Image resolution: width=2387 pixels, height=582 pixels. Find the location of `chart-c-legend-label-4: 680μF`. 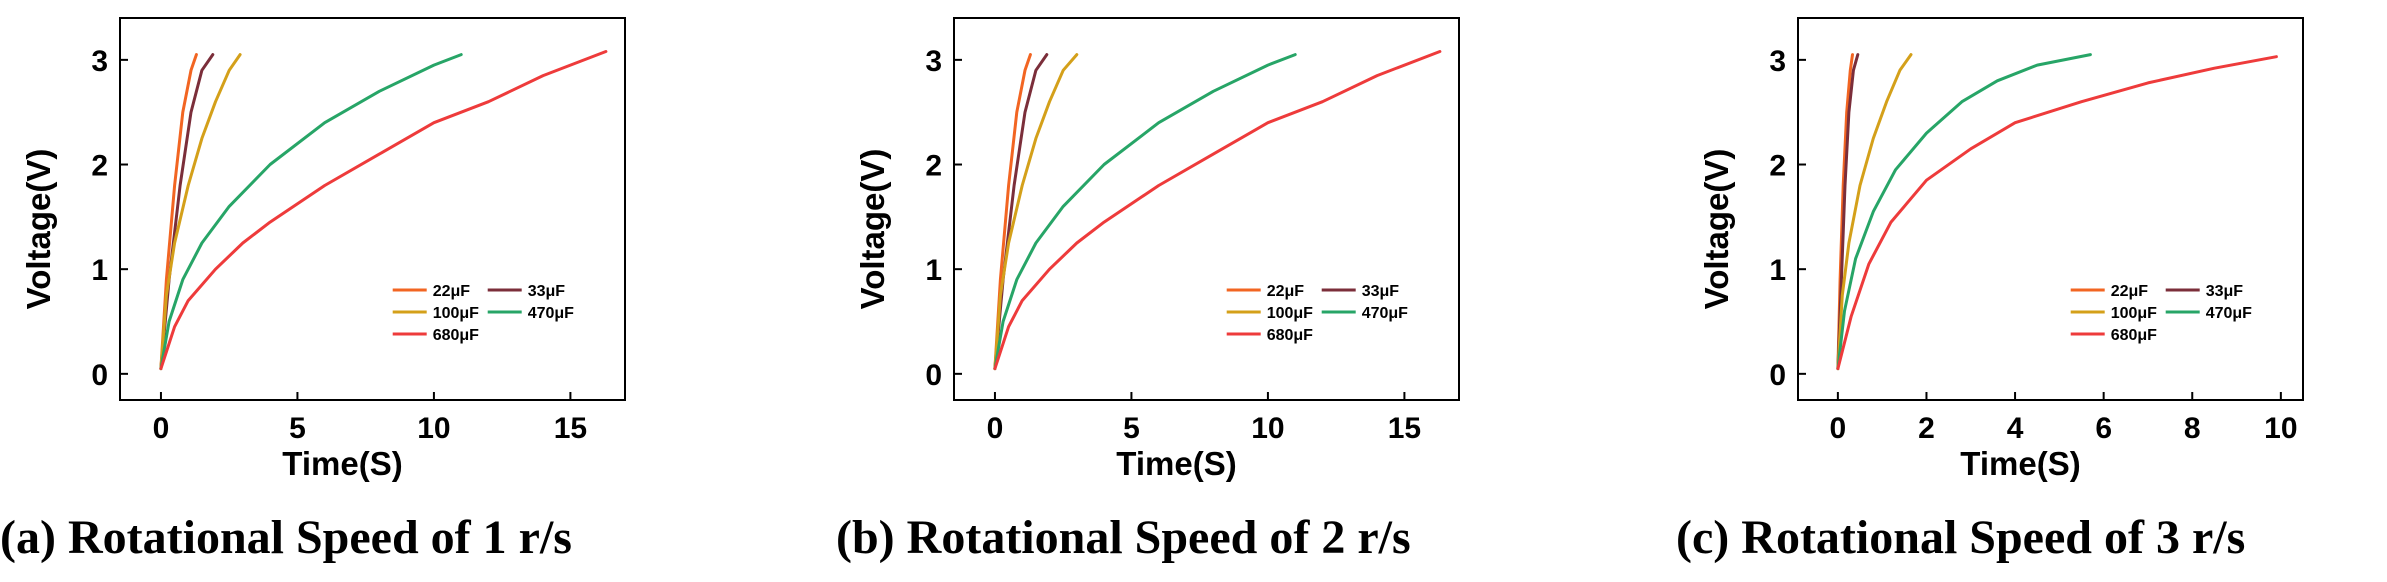

chart-c-legend-label-4: 680μF is located at coordinates (2134, 335).